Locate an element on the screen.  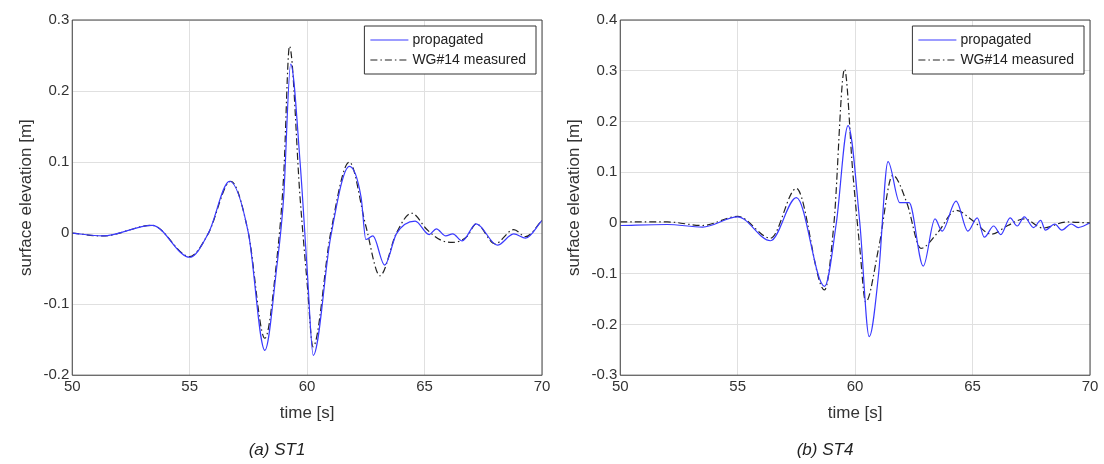
y-tick-label: -0.2 is located at coordinates (604, 323).